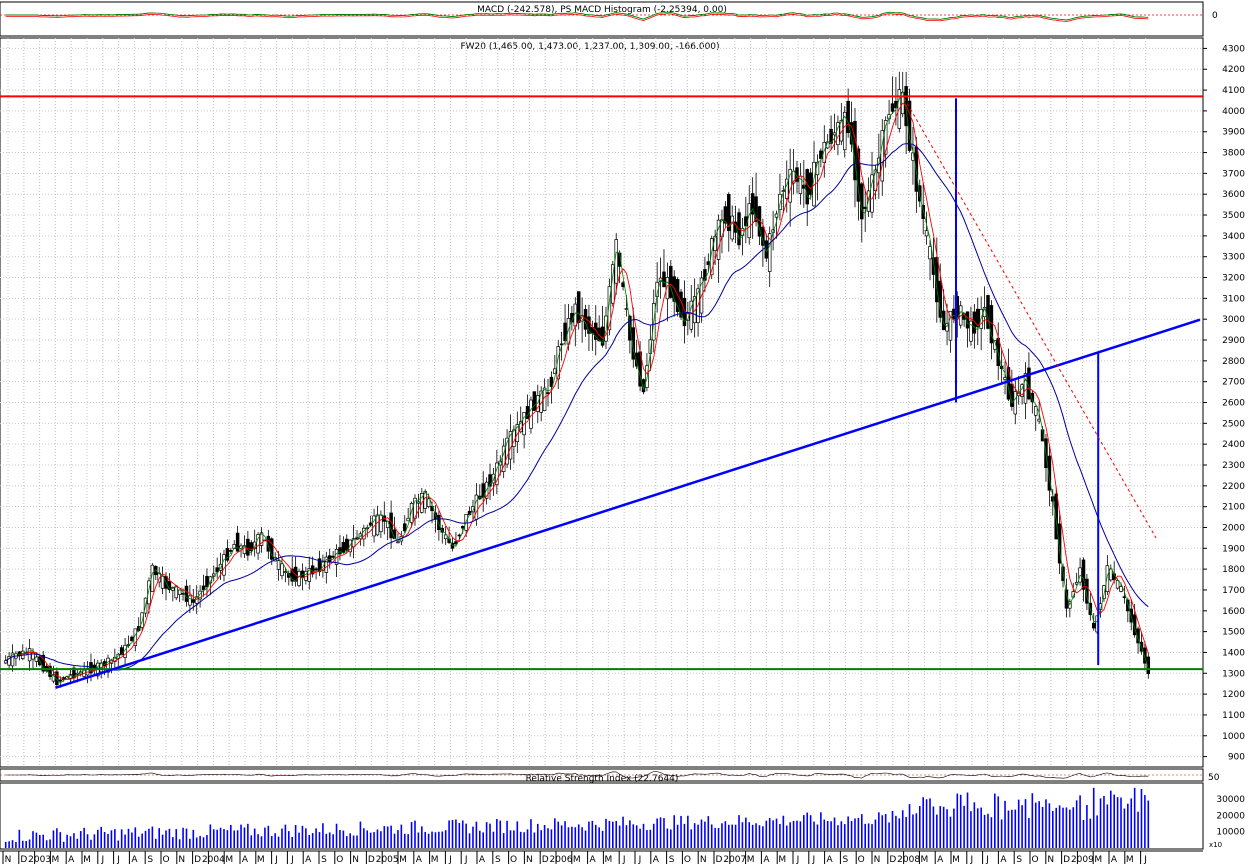  What do you see at coordinates (1233, 633) in the screenshot?
I see `price-tick-label: 1500` at bounding box center [1233, 633].